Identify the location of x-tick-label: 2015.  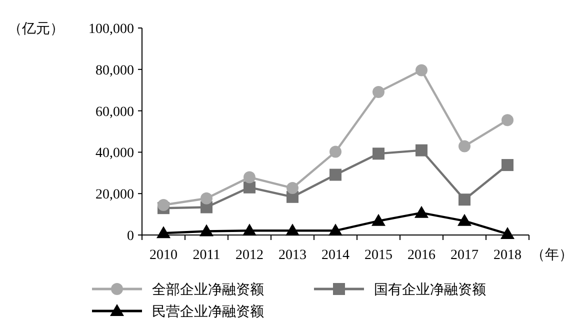
(378, 255).